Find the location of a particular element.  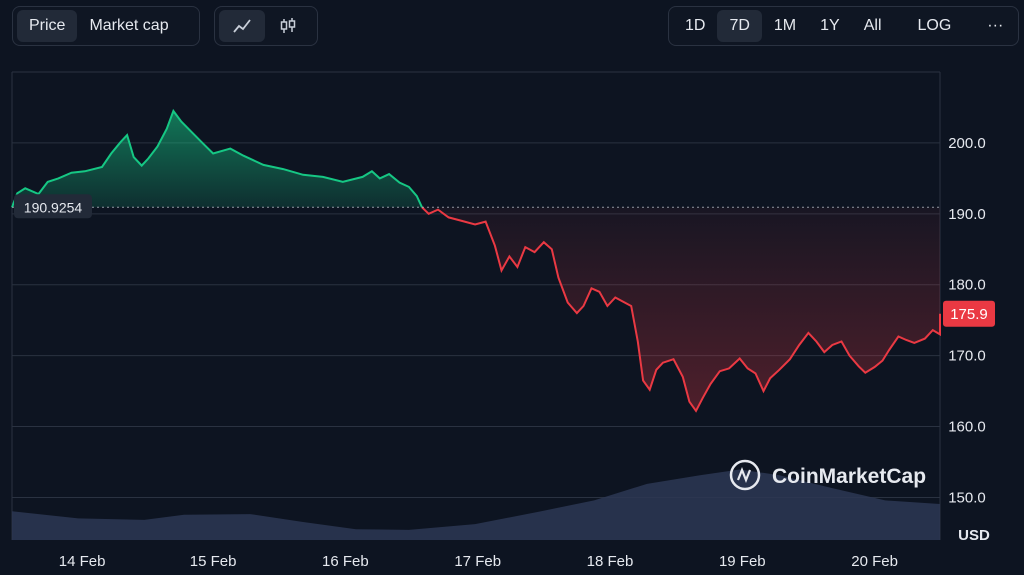

last-price-badge is located at coordinates (969, 313).